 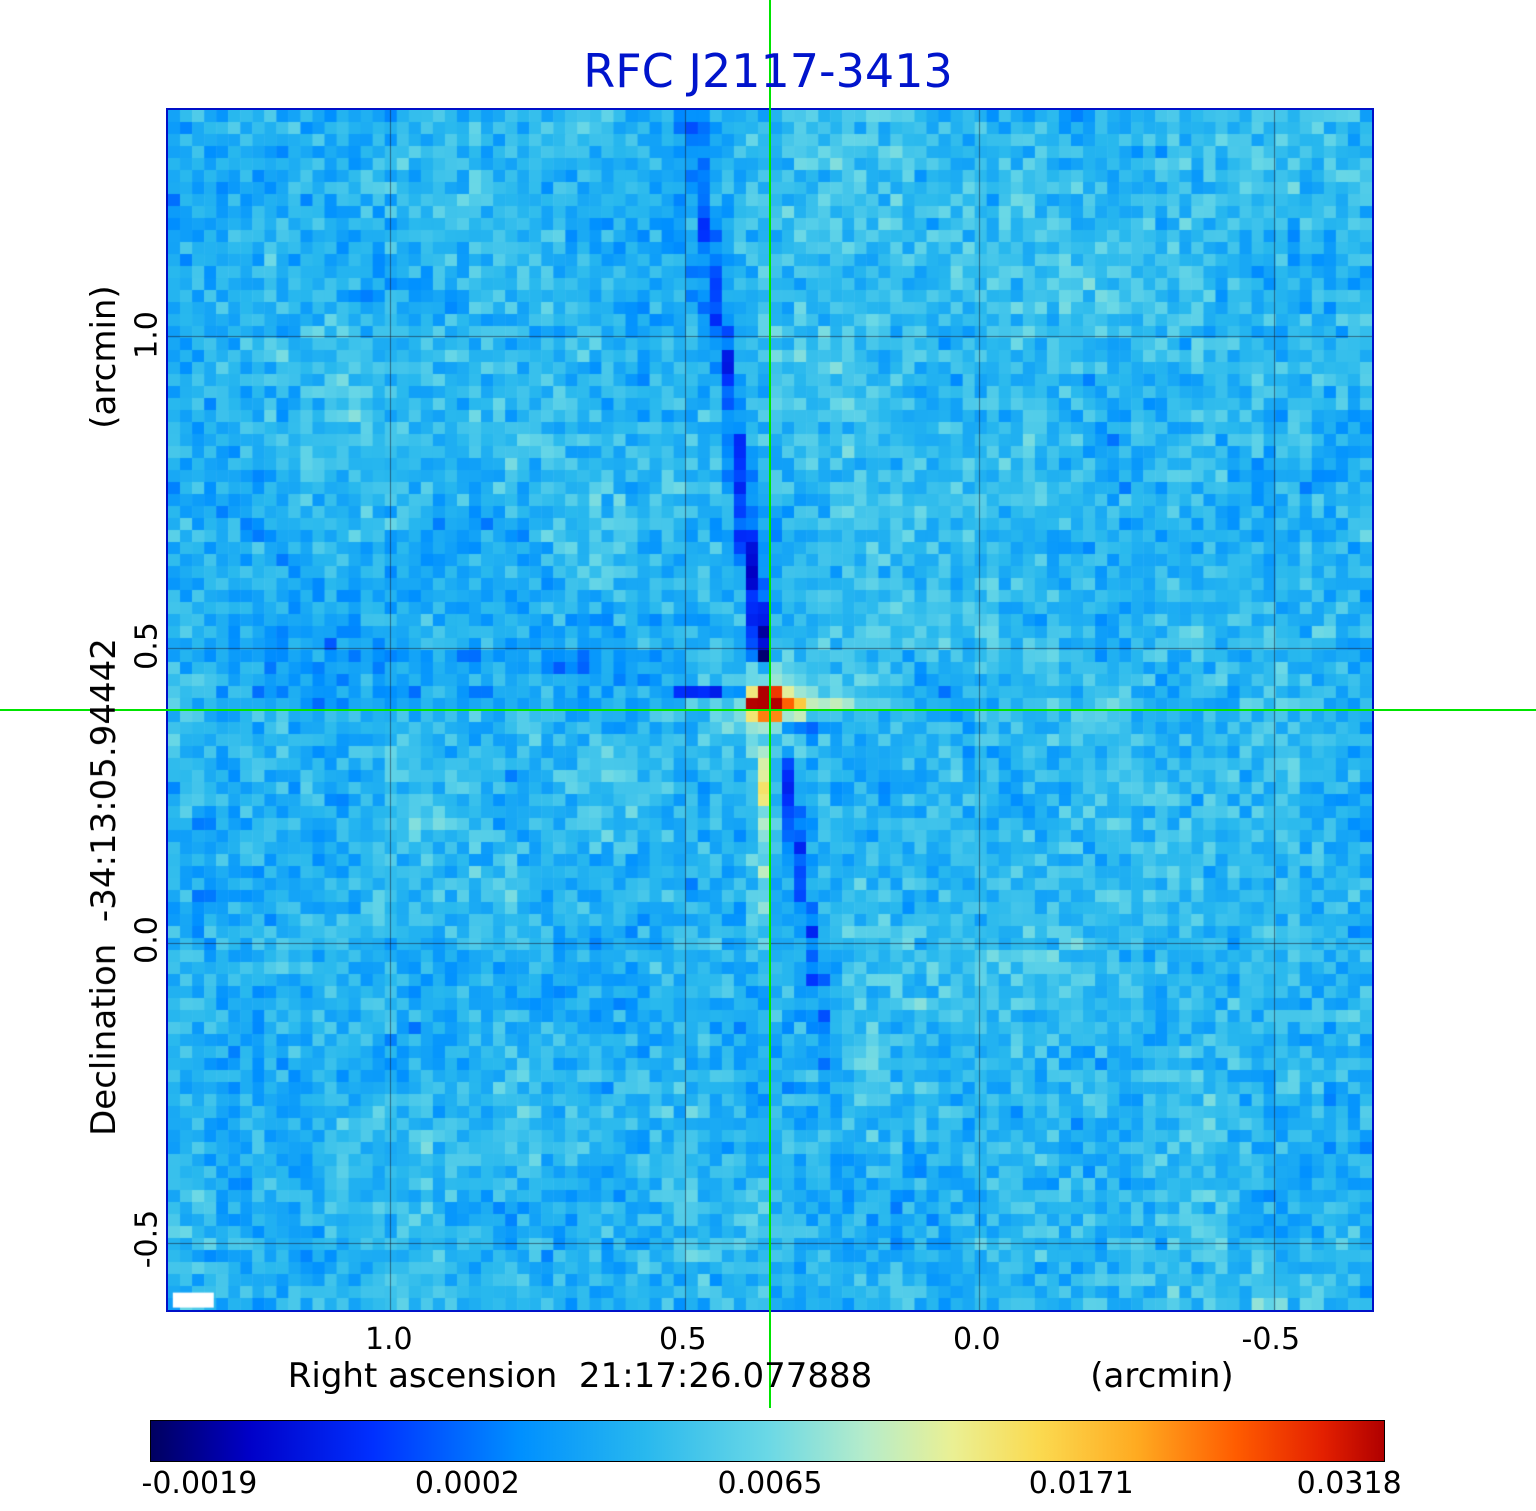 I want to click on colorbar-gradient, so click(x=767, y=1441).